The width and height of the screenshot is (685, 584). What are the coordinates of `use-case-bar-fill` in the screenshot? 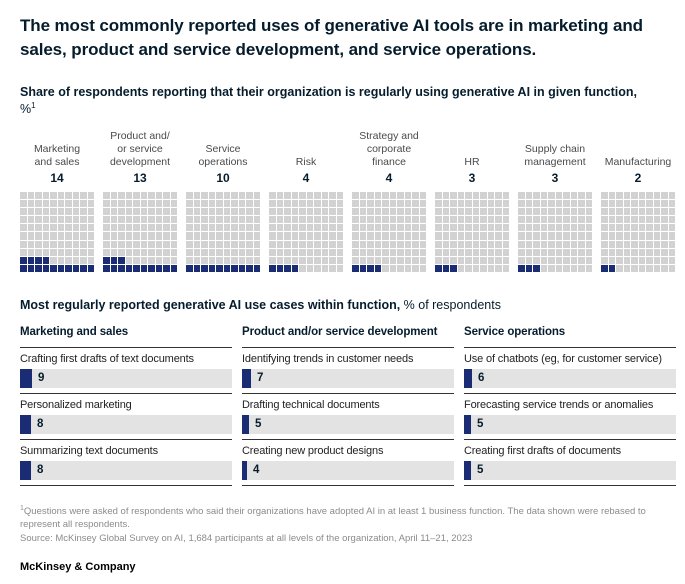 It's located at (25, 424).